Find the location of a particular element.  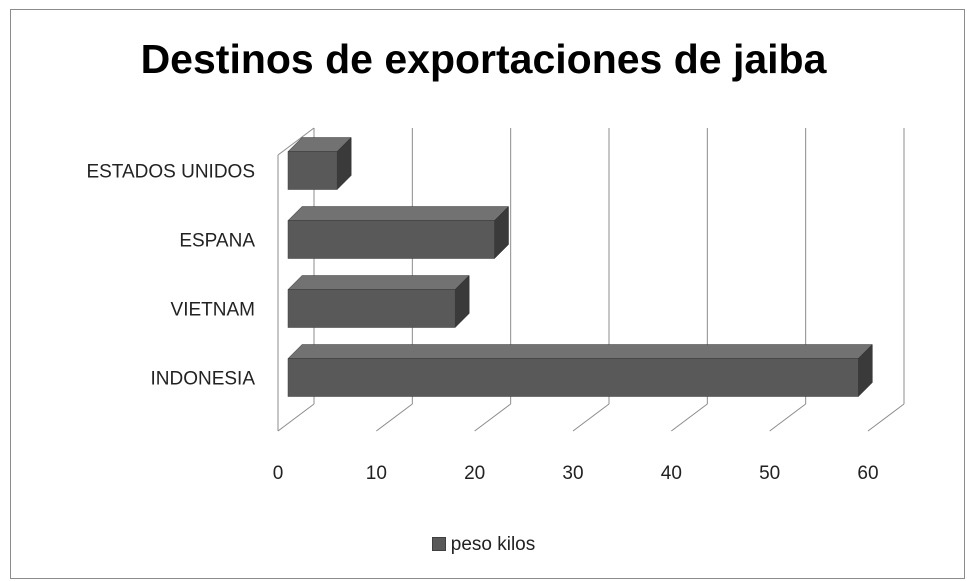

category-label: ESPANA is located at coordinates (217, 241).